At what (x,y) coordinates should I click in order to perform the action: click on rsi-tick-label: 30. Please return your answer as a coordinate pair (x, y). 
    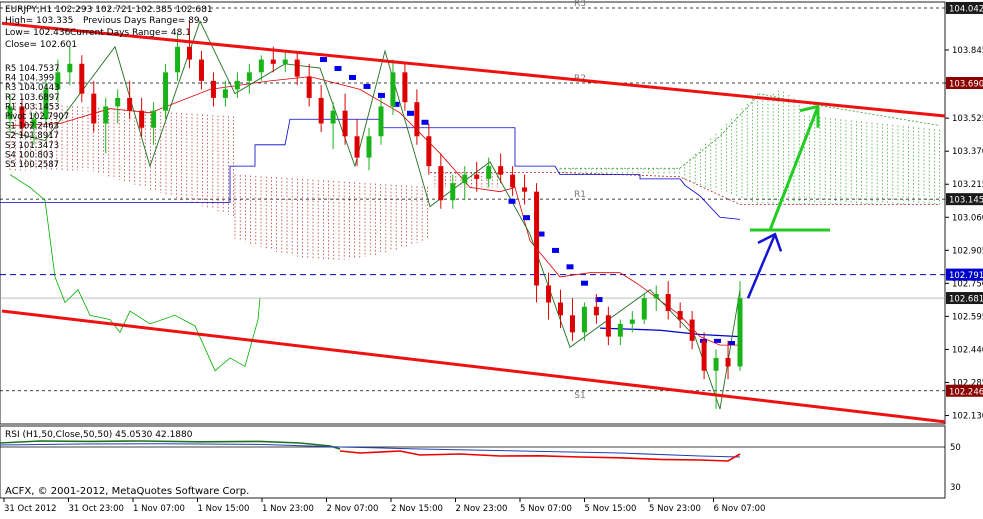
    Looking at the image, I should click on (955, 488).